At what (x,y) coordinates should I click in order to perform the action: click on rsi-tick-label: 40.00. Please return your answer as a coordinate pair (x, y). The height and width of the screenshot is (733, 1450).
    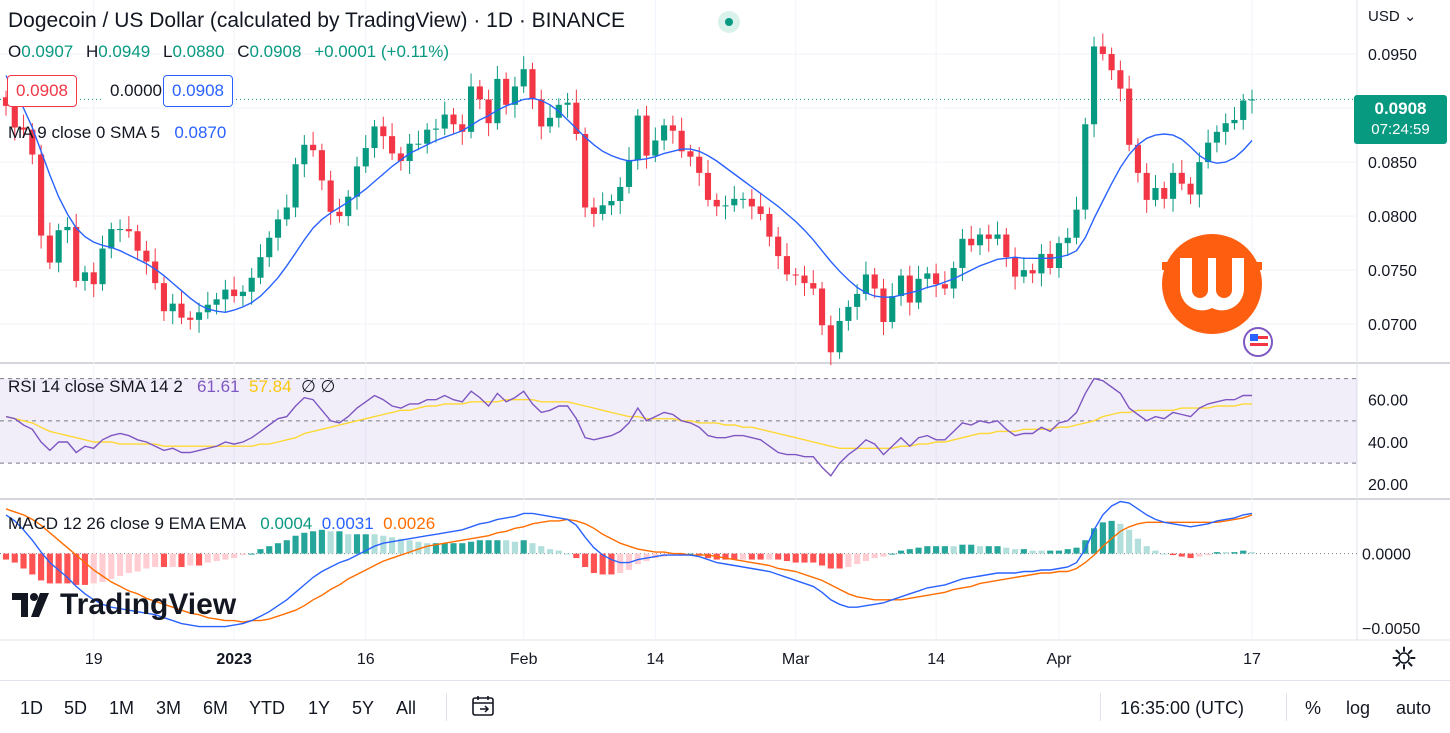
    Looking at the image, I should click on (1388, 443).